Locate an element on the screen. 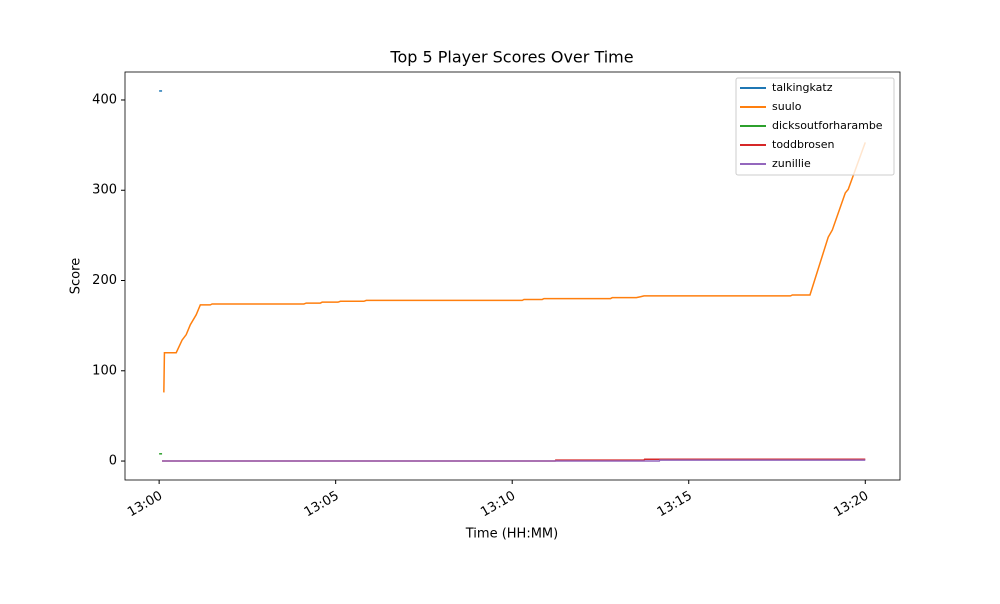 The width and height of the screenshot is (1000, 604). legend-label: talkingkatz is located at coordinates (802, 87).